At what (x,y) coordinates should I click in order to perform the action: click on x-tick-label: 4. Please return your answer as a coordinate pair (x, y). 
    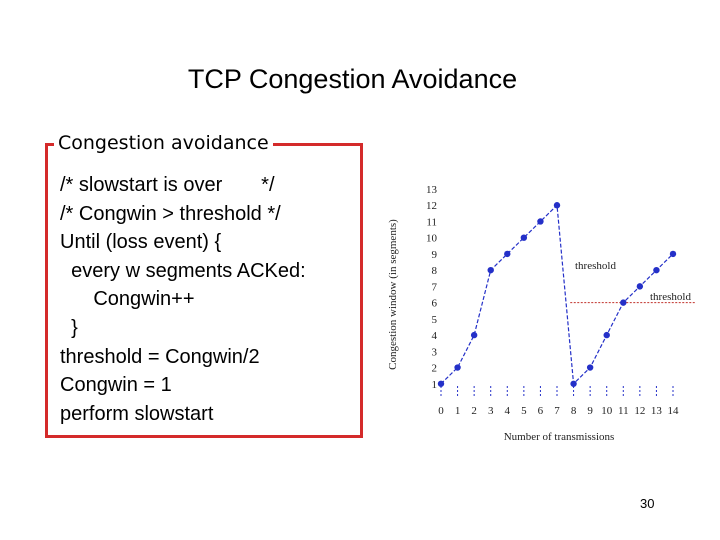
    Looking at the image, I should click on (508, 411).